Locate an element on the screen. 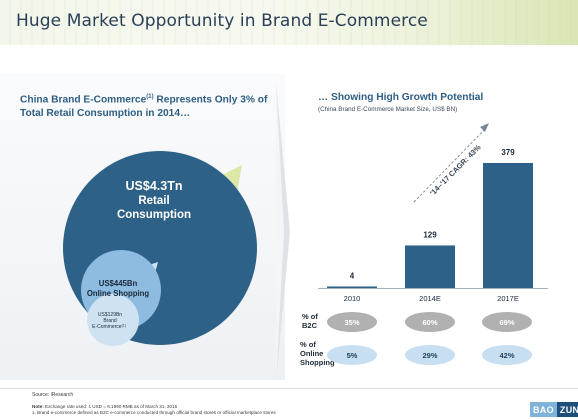 The height and width of the screenshot is (419, 578). brand-ecommerce-circle is located at coordinates (113, 320).